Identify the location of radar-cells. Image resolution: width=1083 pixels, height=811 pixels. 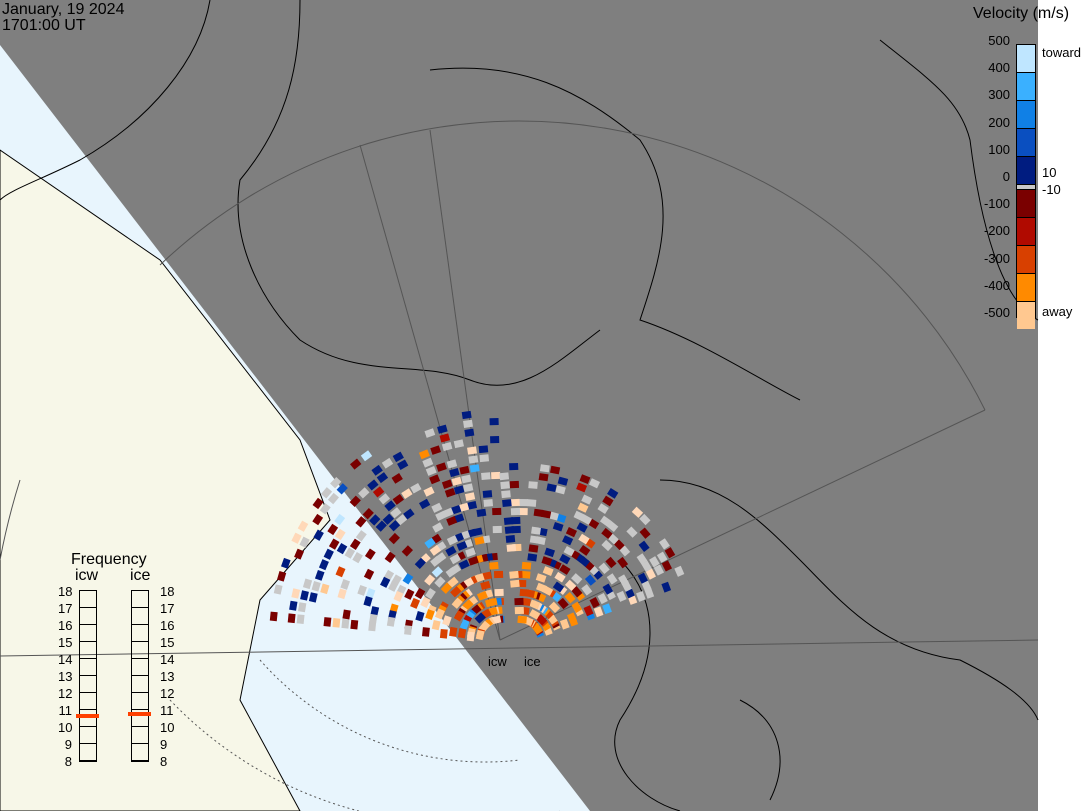
(477, 526).